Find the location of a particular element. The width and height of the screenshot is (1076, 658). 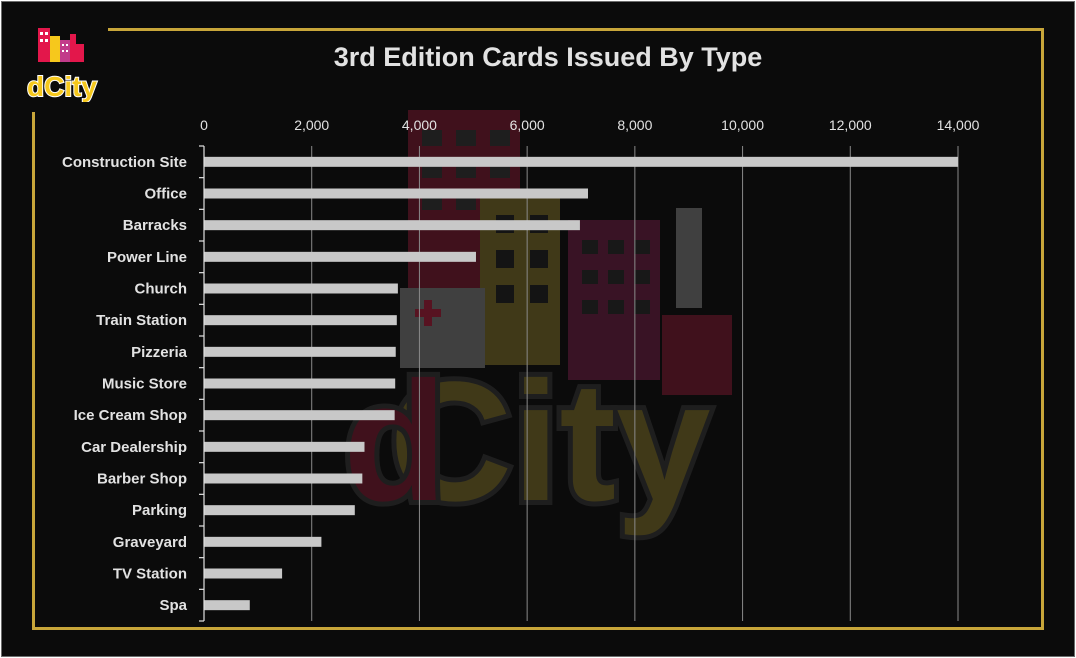

x-tick-label: 6,000 is located at coordinates (527, 125).